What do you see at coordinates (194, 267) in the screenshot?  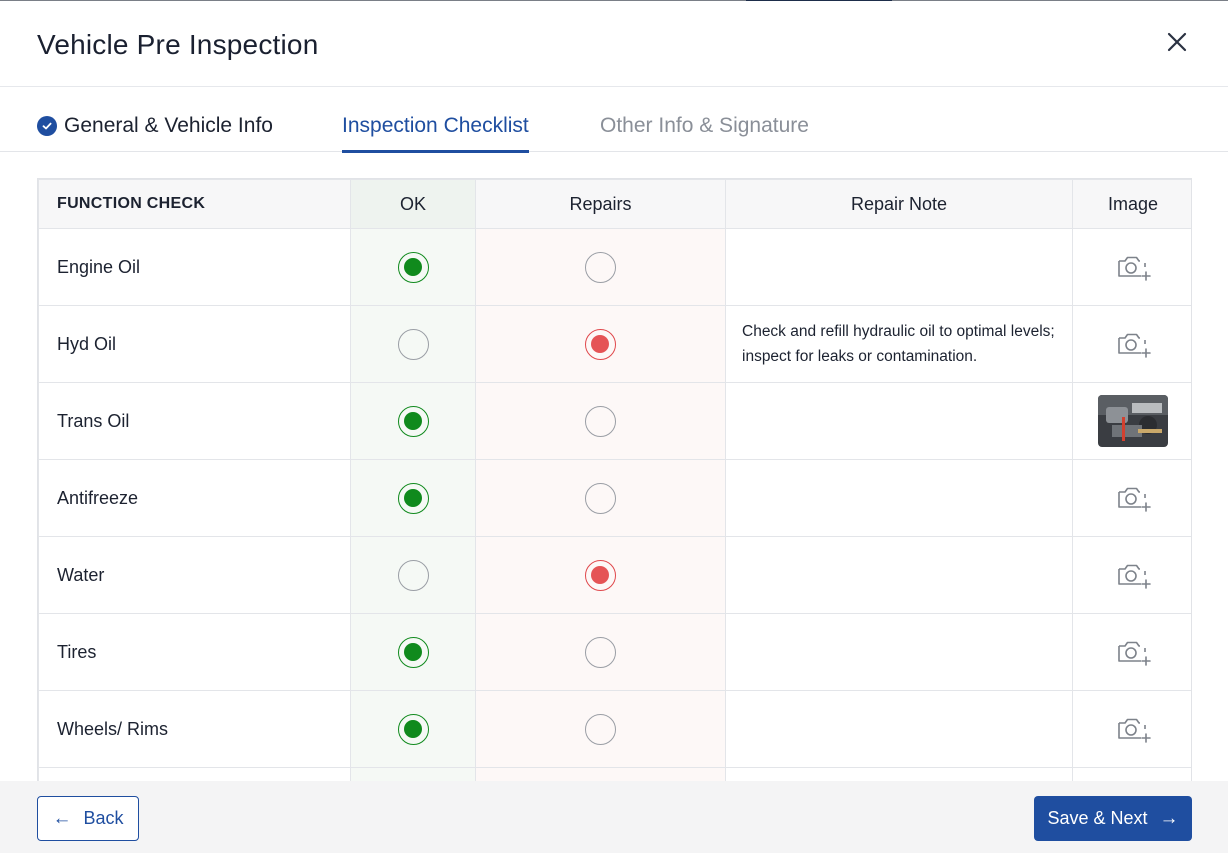 I see `function-name: Engine Oil` at bounding box center [194, 267].